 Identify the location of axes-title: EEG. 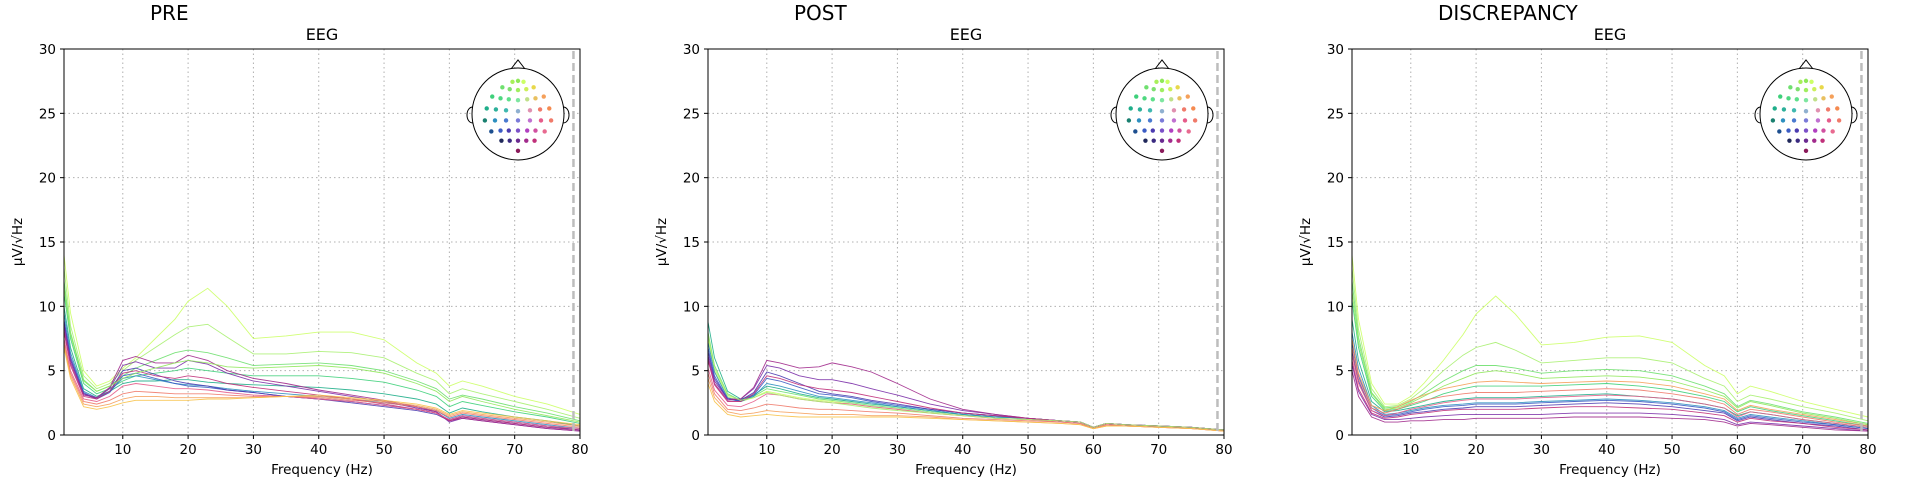
(1610, 34).